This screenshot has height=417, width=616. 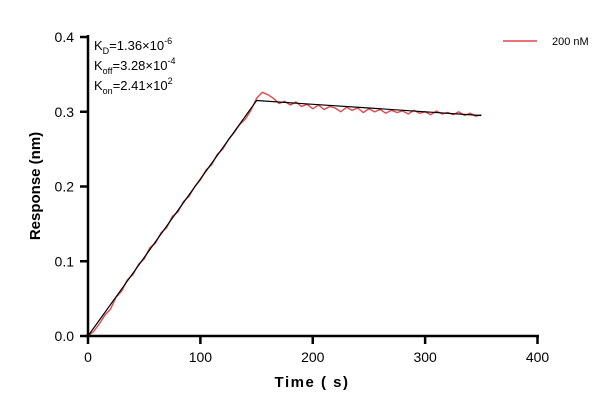 I want to click on legend-label: 200 nM, so click(x=570, y=42).